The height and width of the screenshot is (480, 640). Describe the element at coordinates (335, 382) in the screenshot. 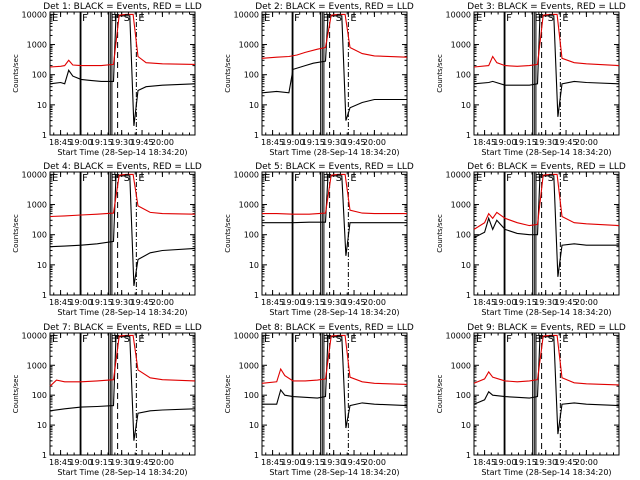

I see `events-series-line` at that location.